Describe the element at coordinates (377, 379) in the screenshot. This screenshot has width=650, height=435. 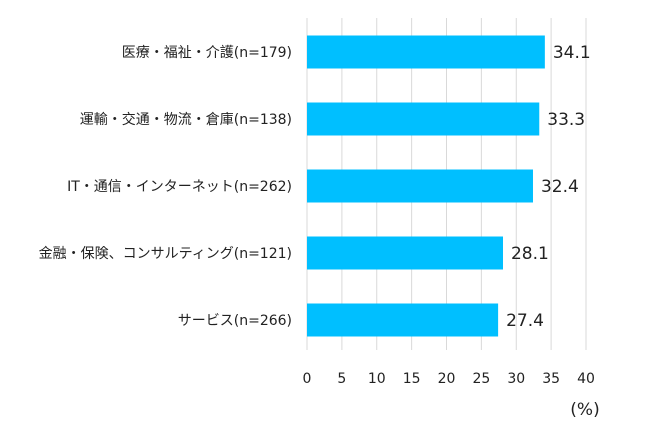
I see `x-tick-label: 10` at that location.